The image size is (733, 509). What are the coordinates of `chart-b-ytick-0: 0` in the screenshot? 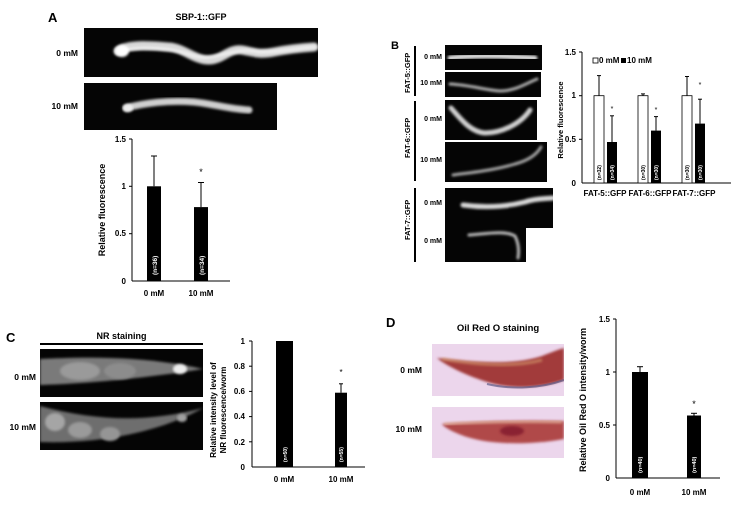 It's located at (574, 183).